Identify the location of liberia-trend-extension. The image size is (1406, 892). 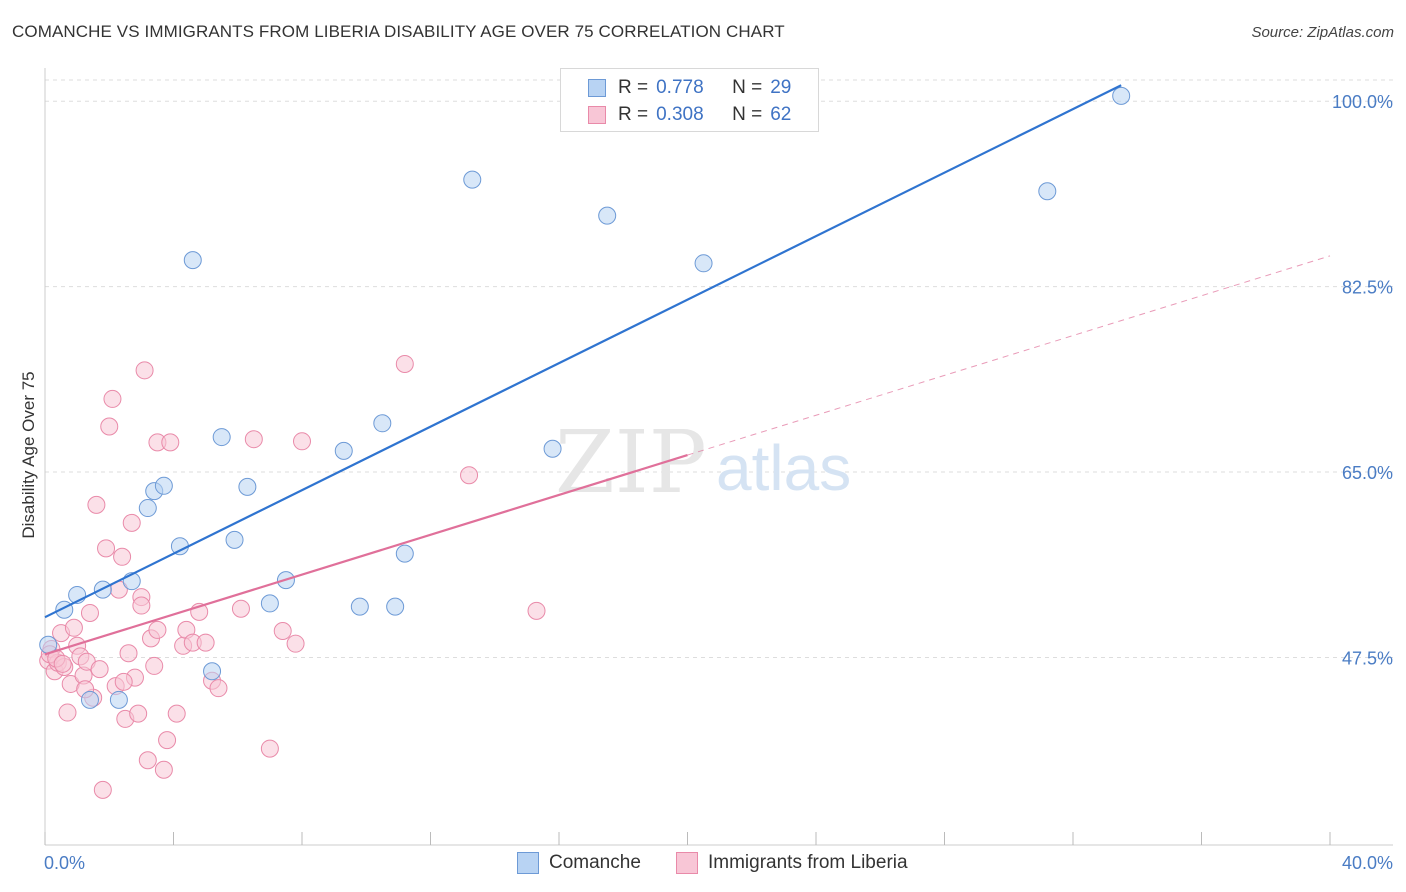
(1009, 355).